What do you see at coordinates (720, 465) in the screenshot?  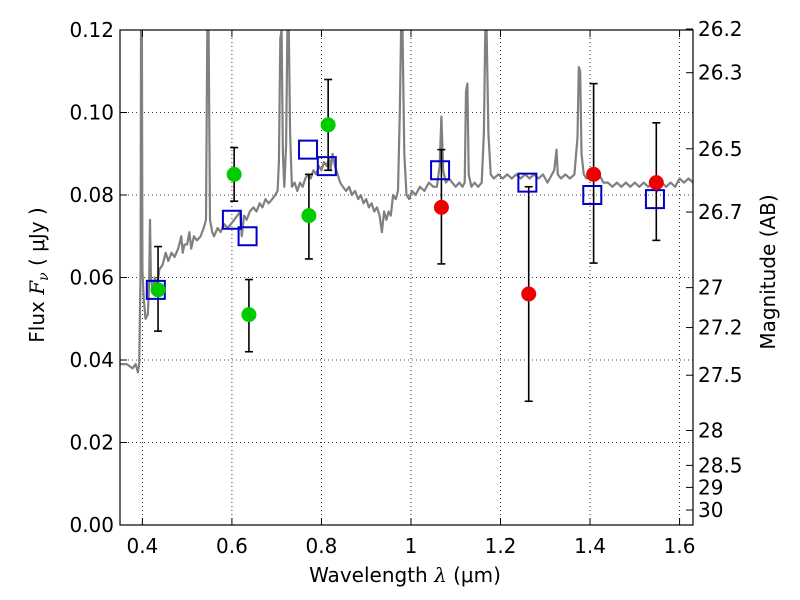 I see `y2-tick-label: 28.5` at bounding box center [720, 465].